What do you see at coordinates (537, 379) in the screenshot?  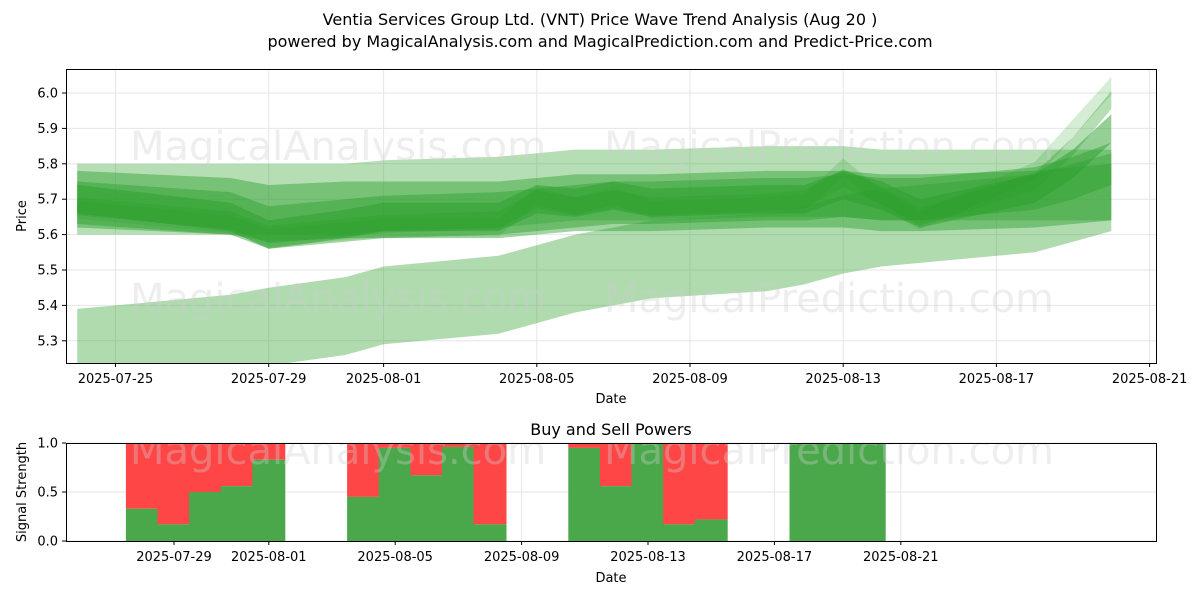 I see `price-x-tick-label: 2025-08-05` at bounding box center [537, 379].